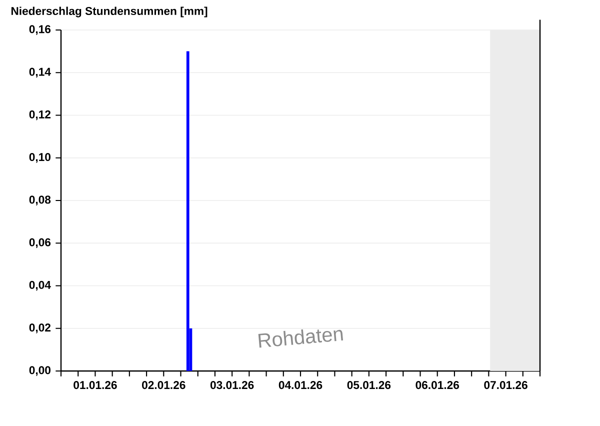 This screenshot has width=600, height=426. I want to click on y-tick-label: 0,16, so click(40, 30).